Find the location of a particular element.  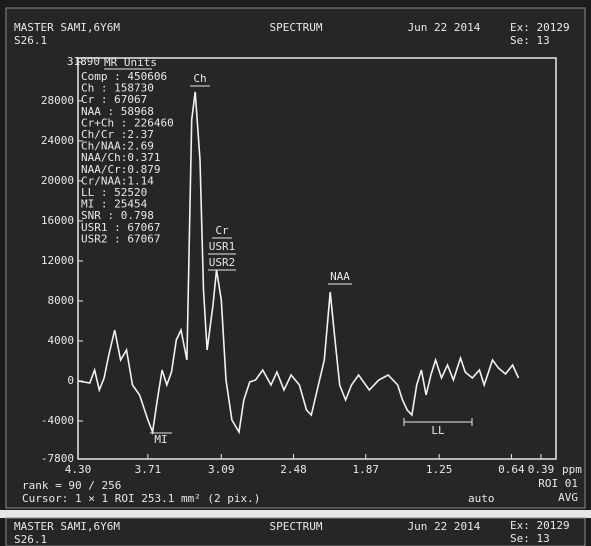

avg: AVG is located at coordinates (568, 497).